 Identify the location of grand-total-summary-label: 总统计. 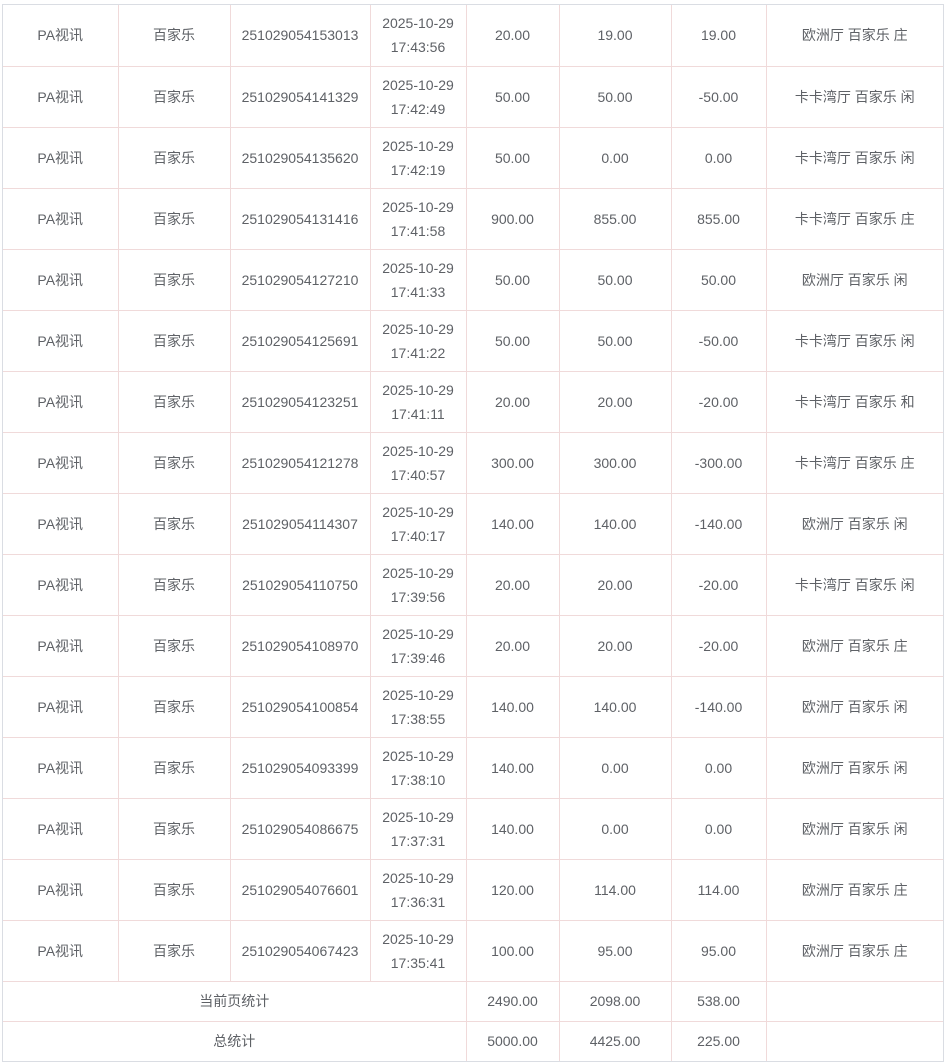
(234, 1041).